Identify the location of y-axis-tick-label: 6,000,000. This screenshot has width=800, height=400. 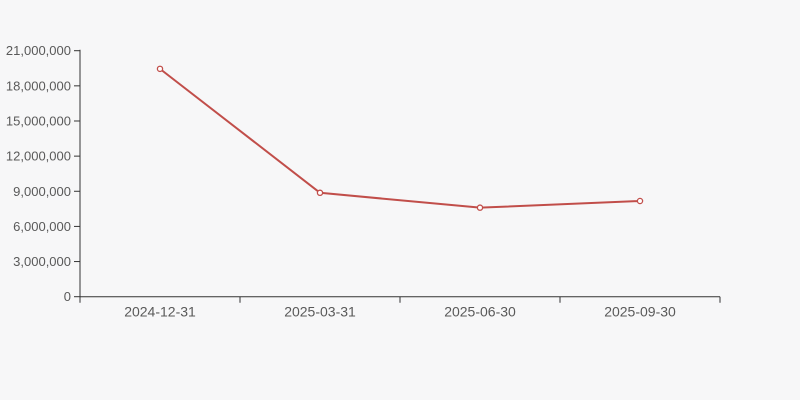
(42, 226).